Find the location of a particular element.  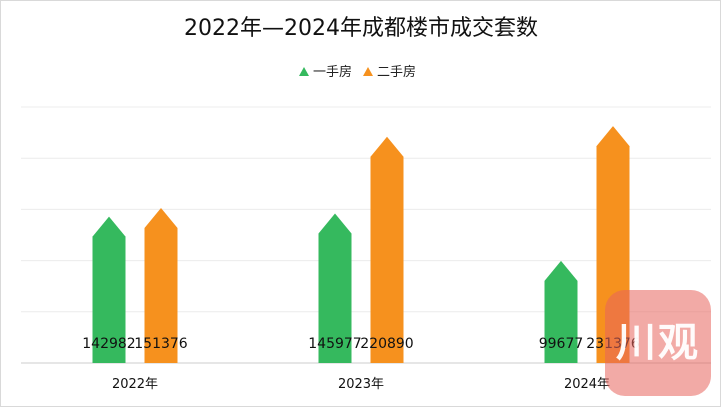

legend-marker-2-icon is located at coordinates (368, 71).